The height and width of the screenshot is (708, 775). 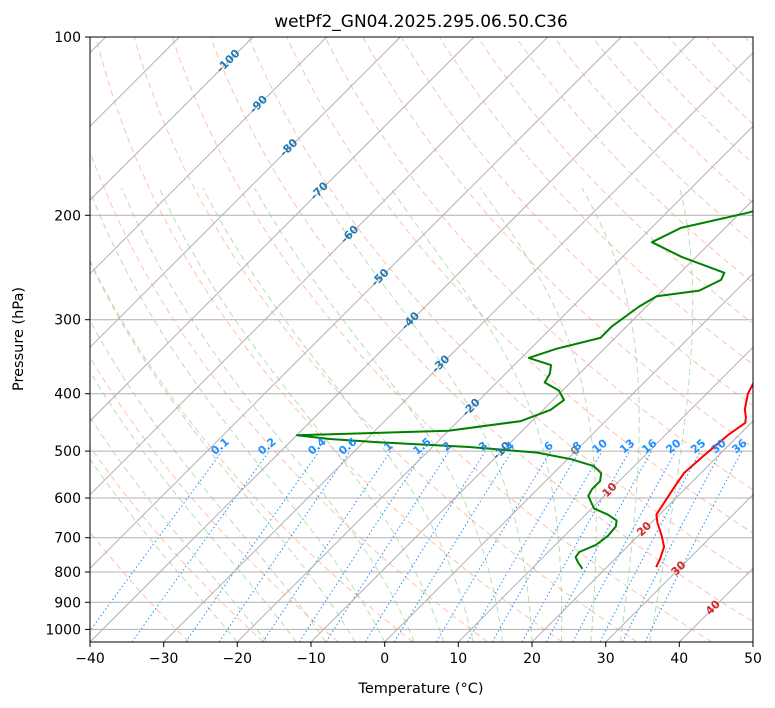 What do you see at coordinates (67, 38) in the screenshot?
I see `y-tick-label: 100` at bounding box center [67, 38].